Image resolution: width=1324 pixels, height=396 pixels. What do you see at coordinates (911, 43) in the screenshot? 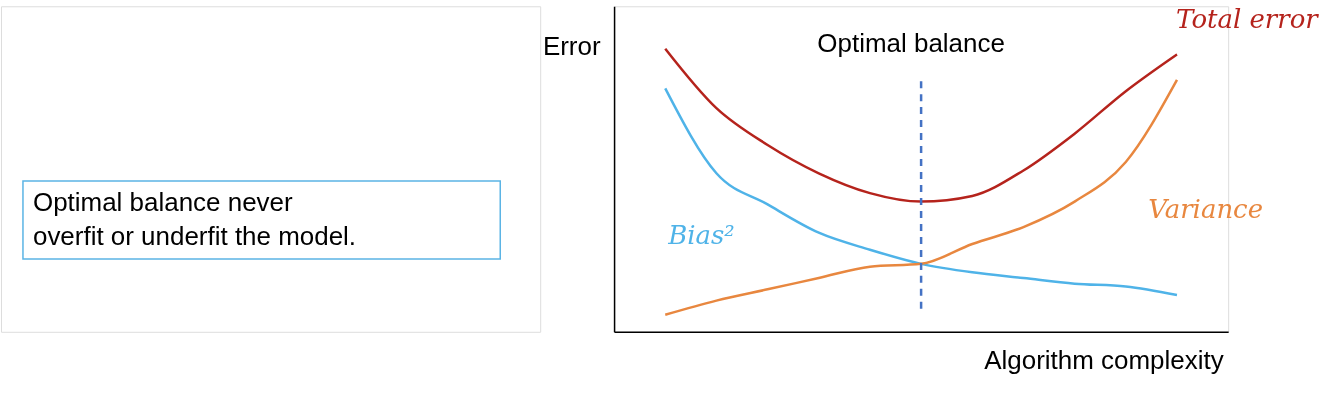
I see `annotation: Optimal balance` at bounding box center [911, 43].